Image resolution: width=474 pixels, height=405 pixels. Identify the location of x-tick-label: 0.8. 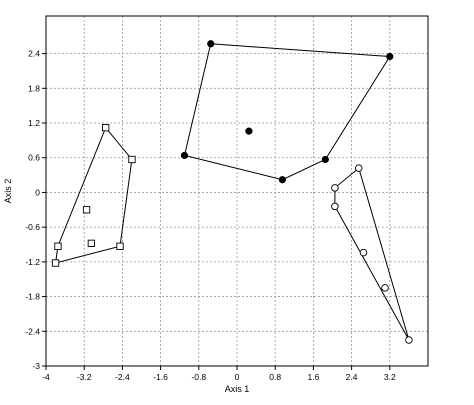
(275, 377).